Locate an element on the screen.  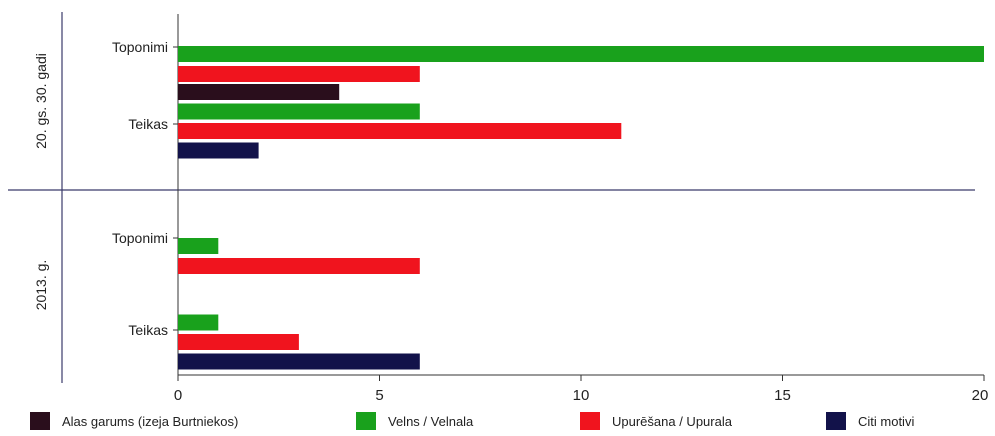
x-tick-label: 5 is located at coordinates (379, 395).